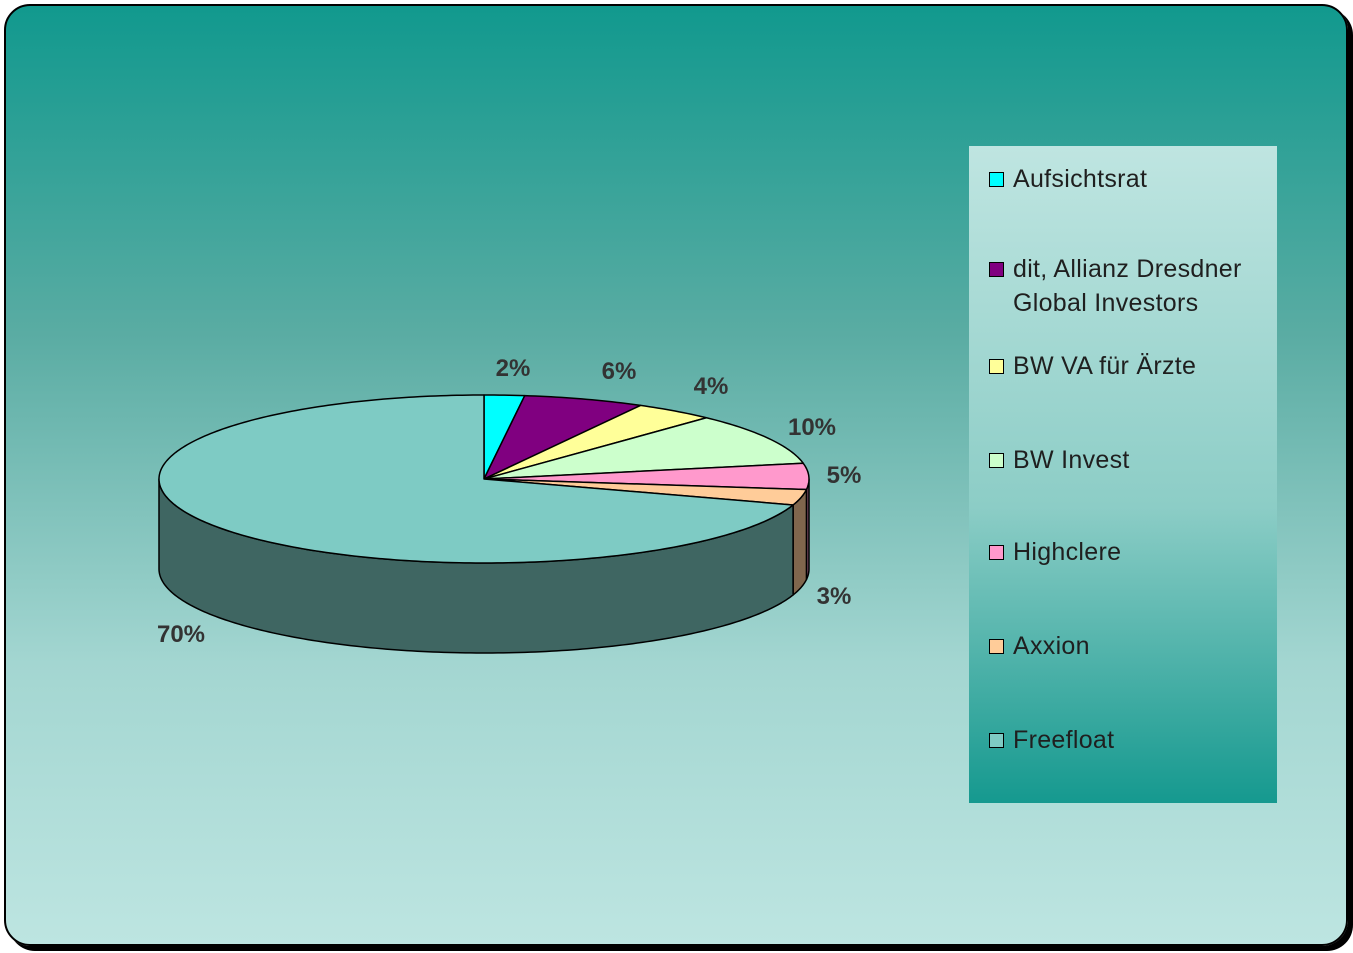  Describe the element at coordinates (800, 542) in the screenshot. I see `pie-slice-side` at that location.